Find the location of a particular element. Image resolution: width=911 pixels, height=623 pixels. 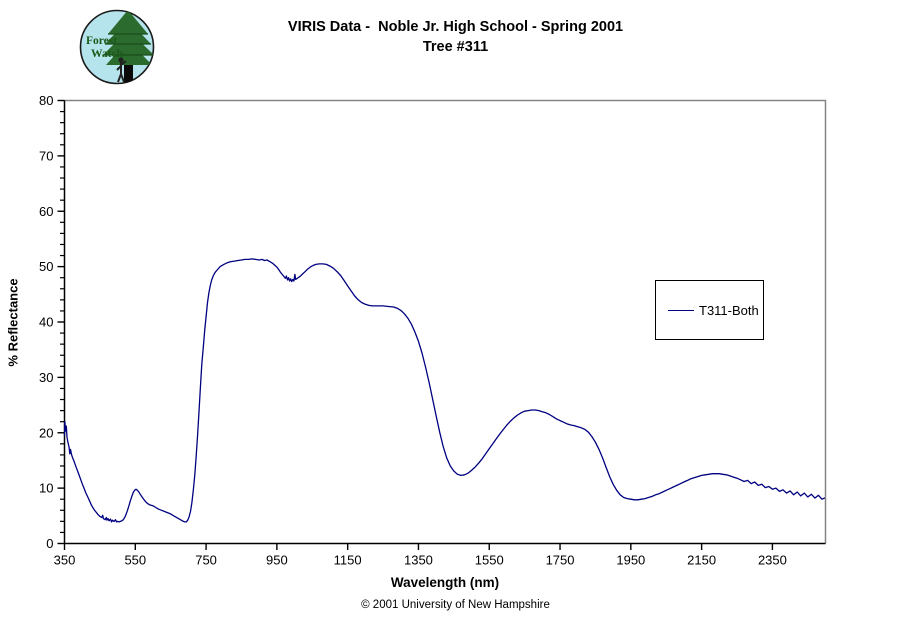

x-tick-label: 950 is located at coordinates (277, 560).